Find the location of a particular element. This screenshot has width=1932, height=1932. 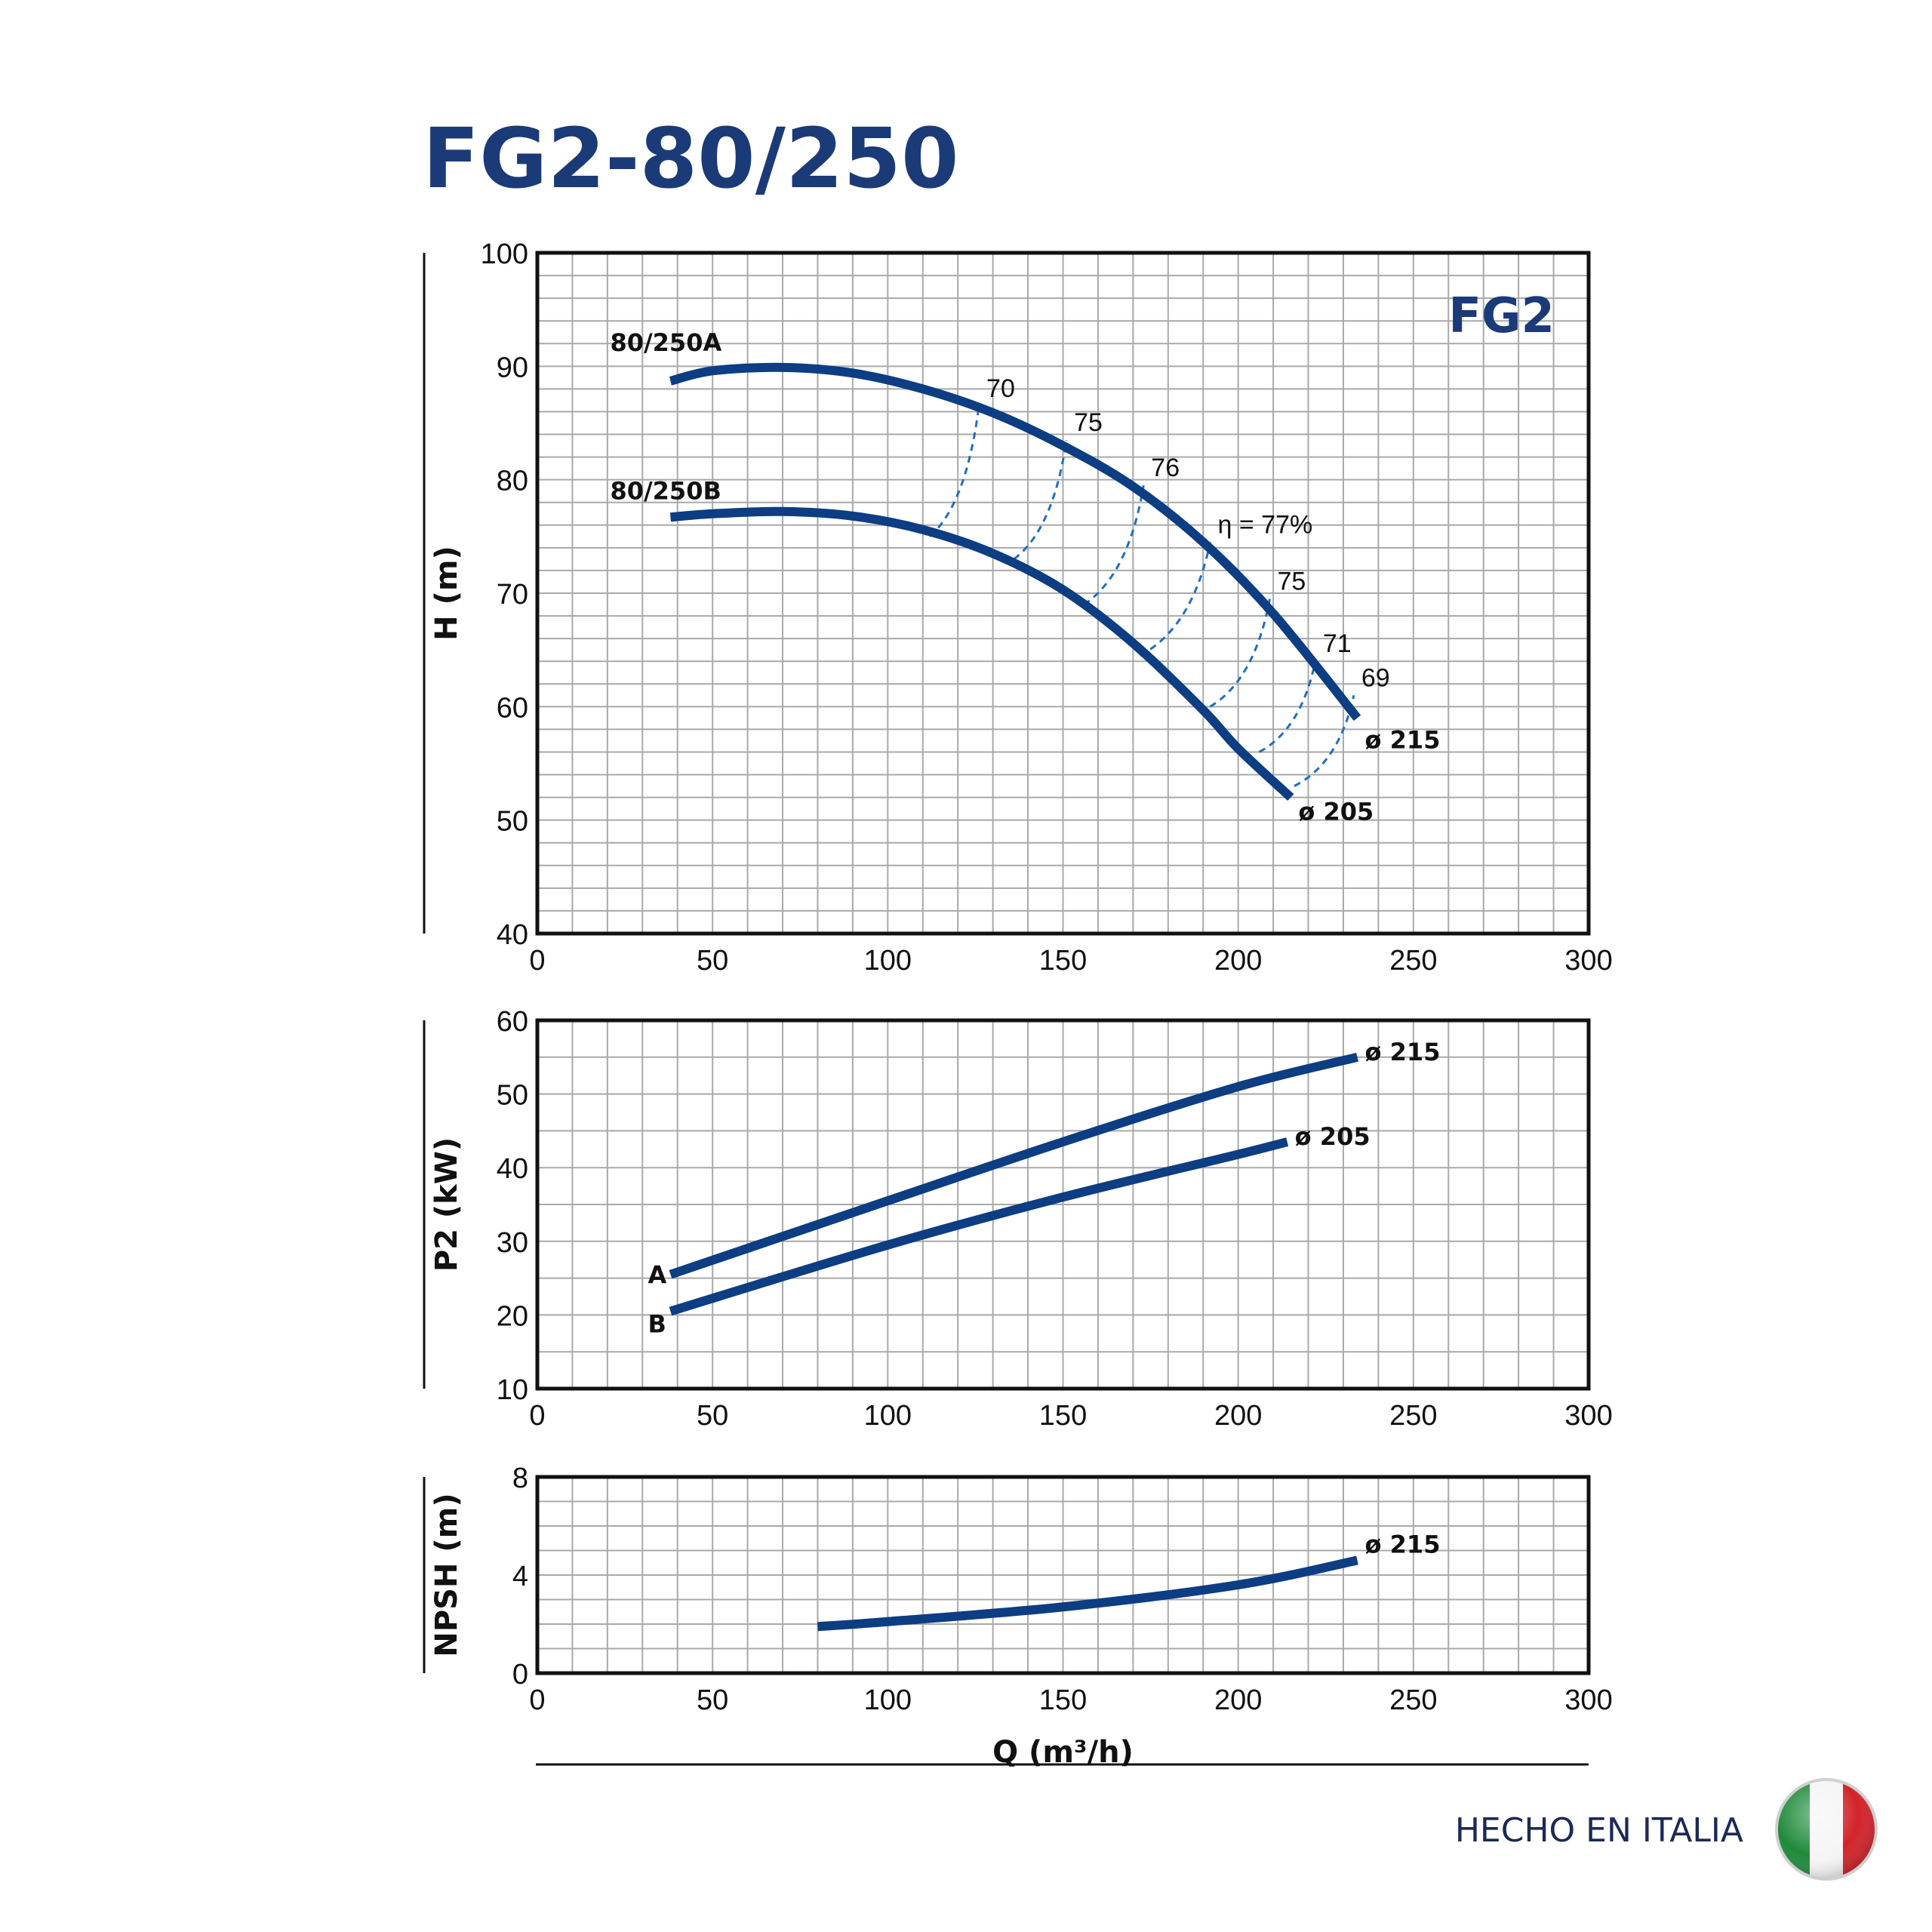

efficiency-label: 76 is located at coordinates (1165, 468).